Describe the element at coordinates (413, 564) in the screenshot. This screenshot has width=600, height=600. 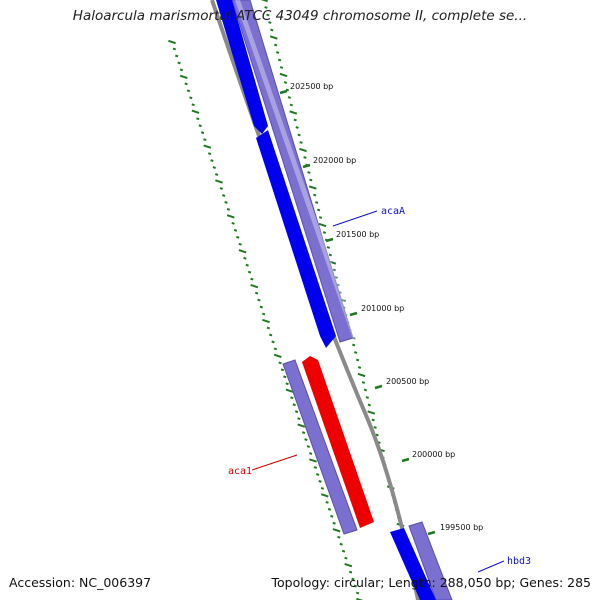
I see `gene-arrow-hbd3` at that location.